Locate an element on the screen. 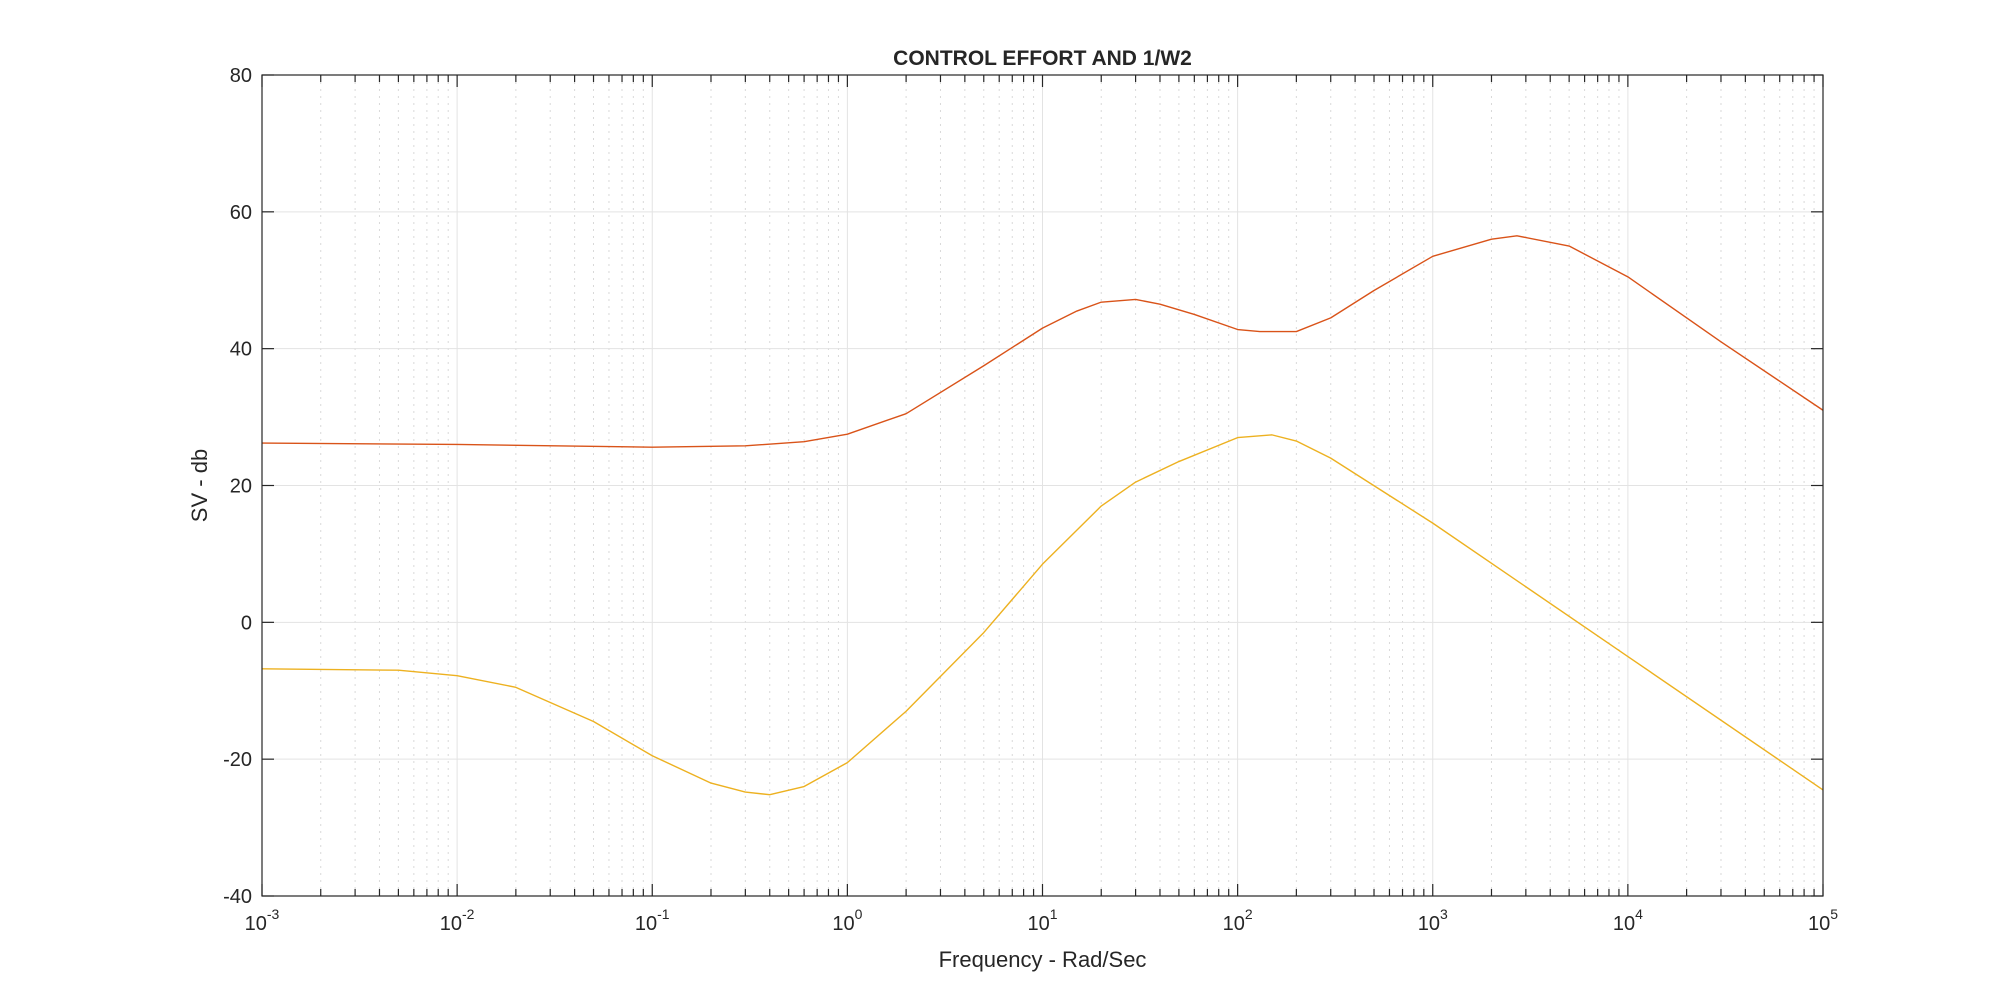 Image resolution: width=2000 pixels, height=1005 pixels. chart-title: CONTROL EFFORT AND 1/W2 is located at coordinates (1042, 58).